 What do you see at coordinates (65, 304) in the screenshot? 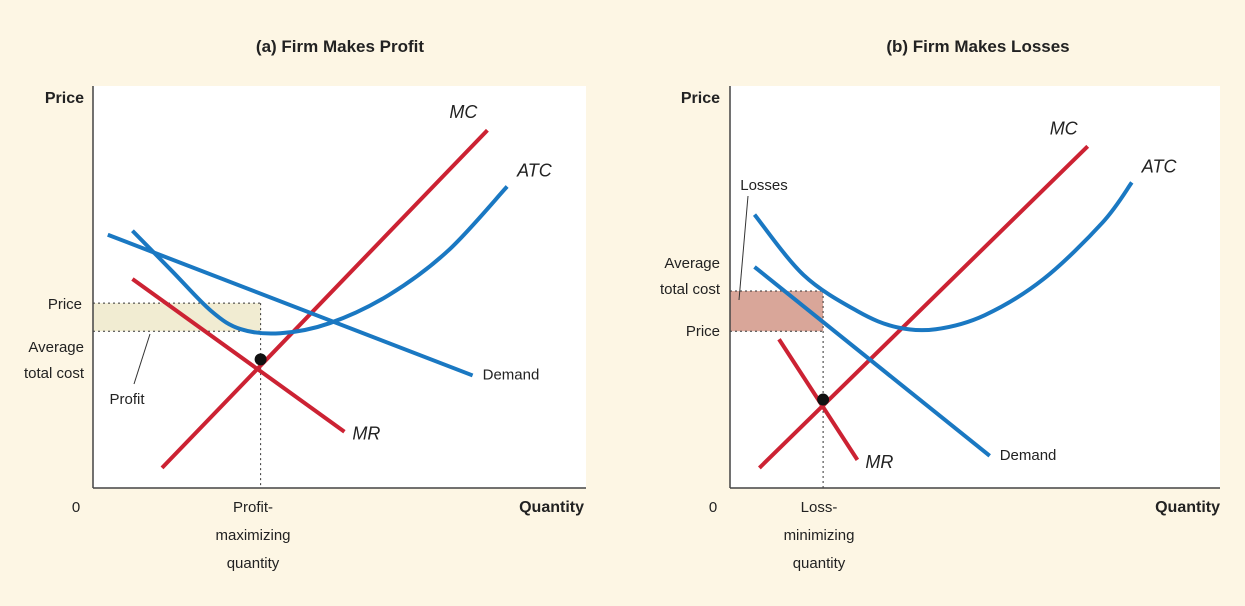
I see `panel-a-price-tick: Price` at bounding box center [65, 304].